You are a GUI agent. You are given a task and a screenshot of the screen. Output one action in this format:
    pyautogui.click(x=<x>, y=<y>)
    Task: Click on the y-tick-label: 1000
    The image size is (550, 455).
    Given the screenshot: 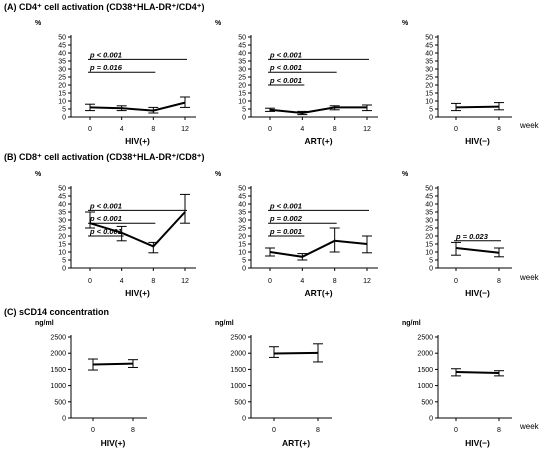 What is the action you would take?
    pyautogui.click(x=58, y=386)
    